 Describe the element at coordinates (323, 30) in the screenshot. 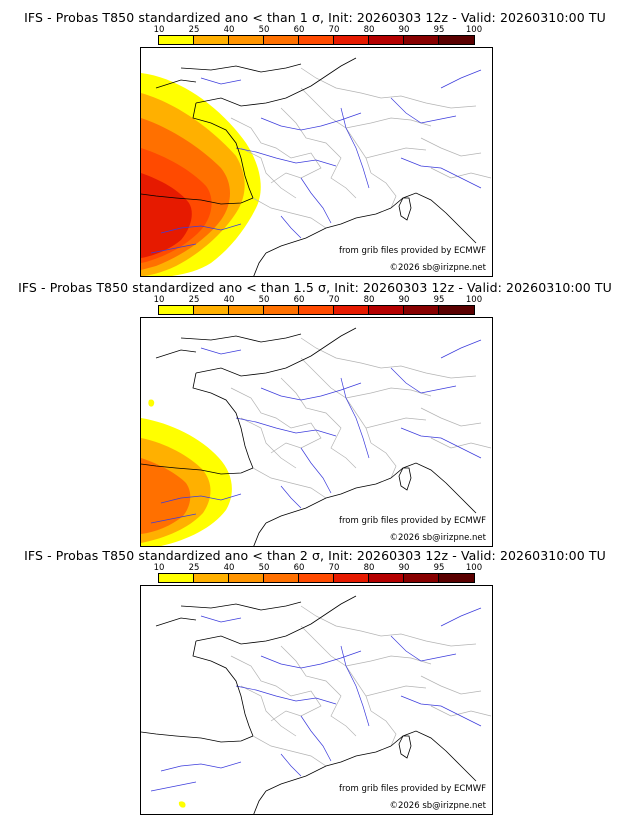

I see `color-scale-labels: 10 25 40 50 60 70 80 90 95 100` at that location.